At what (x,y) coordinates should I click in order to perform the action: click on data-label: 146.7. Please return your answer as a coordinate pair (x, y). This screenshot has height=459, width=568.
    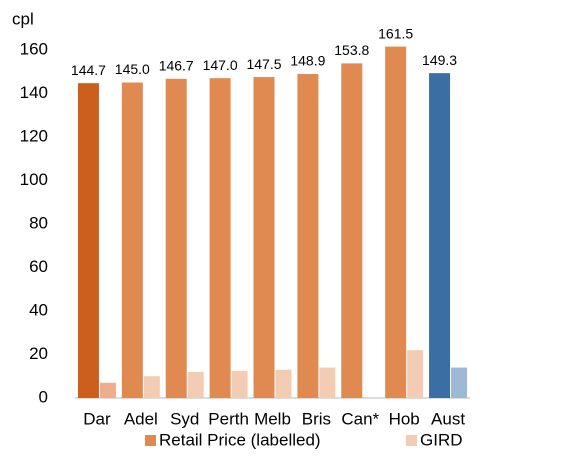
    Looking at the image, I should click on (176, 66).